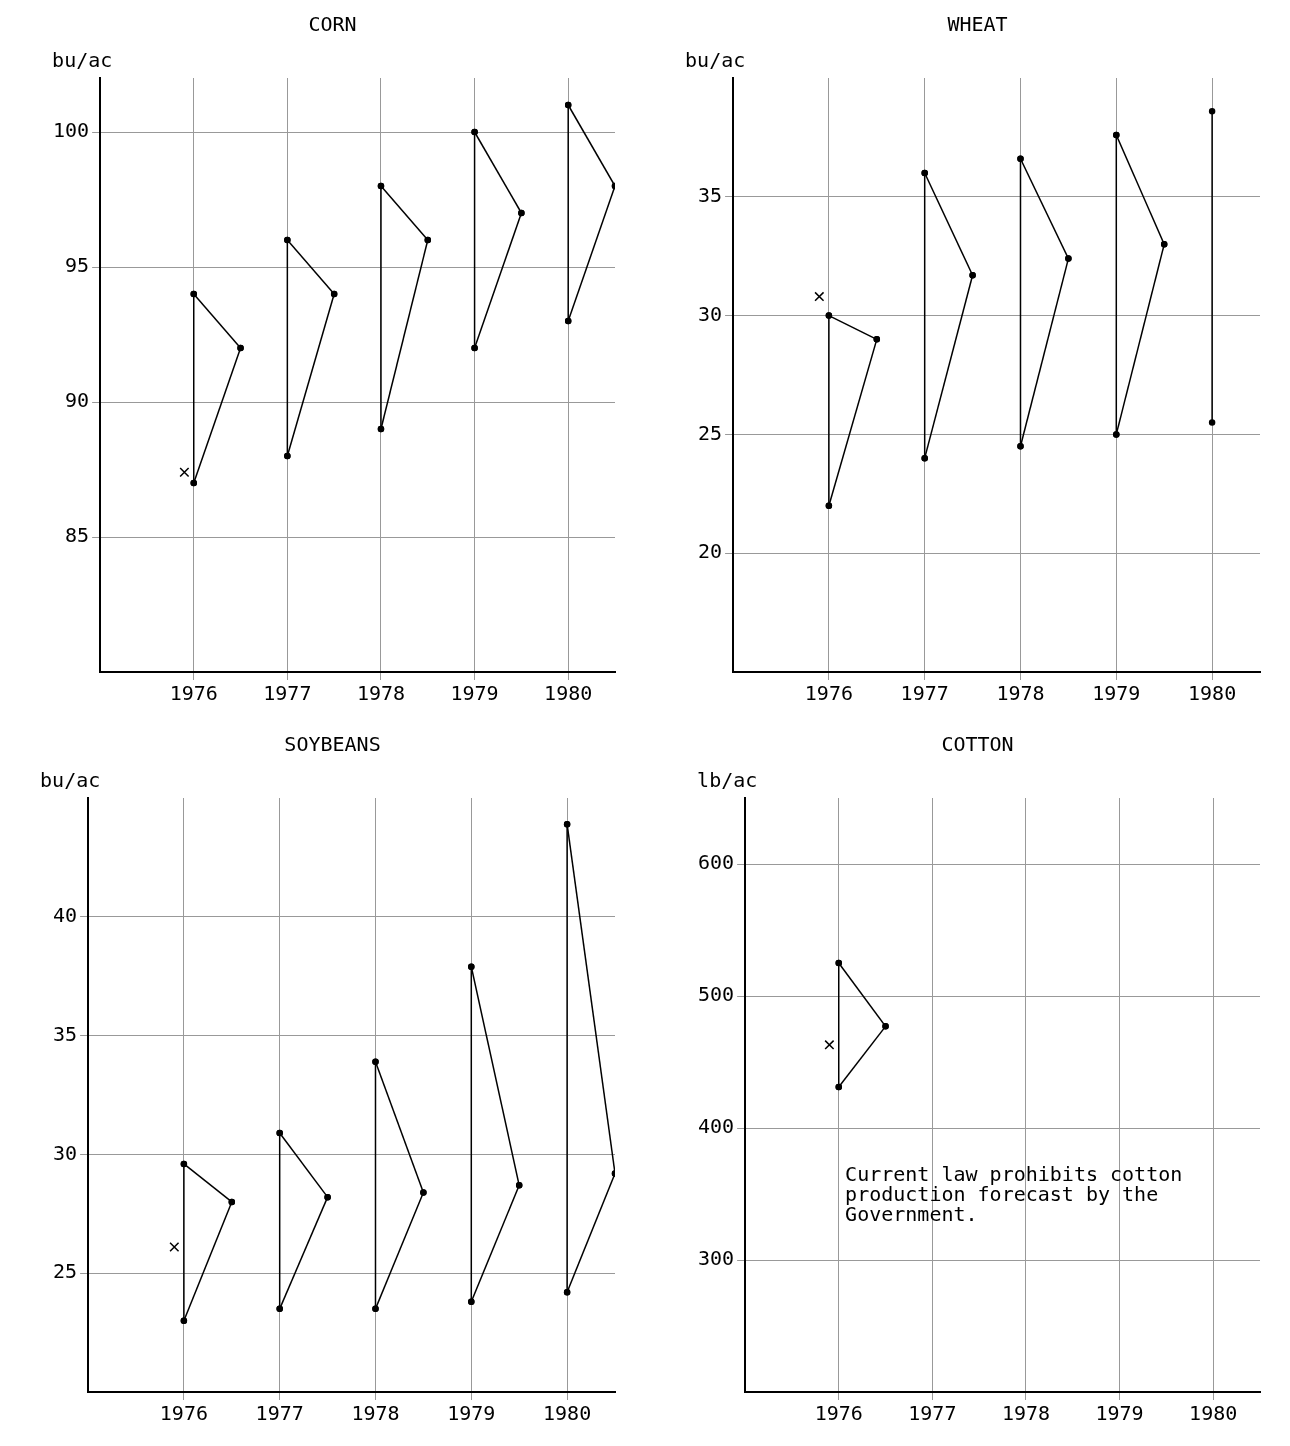 This screenshot has width=1290, height=1446. Describe the element at coordinates (332, 24) in the screenshot. I see `chart-title: CORN` at that location.